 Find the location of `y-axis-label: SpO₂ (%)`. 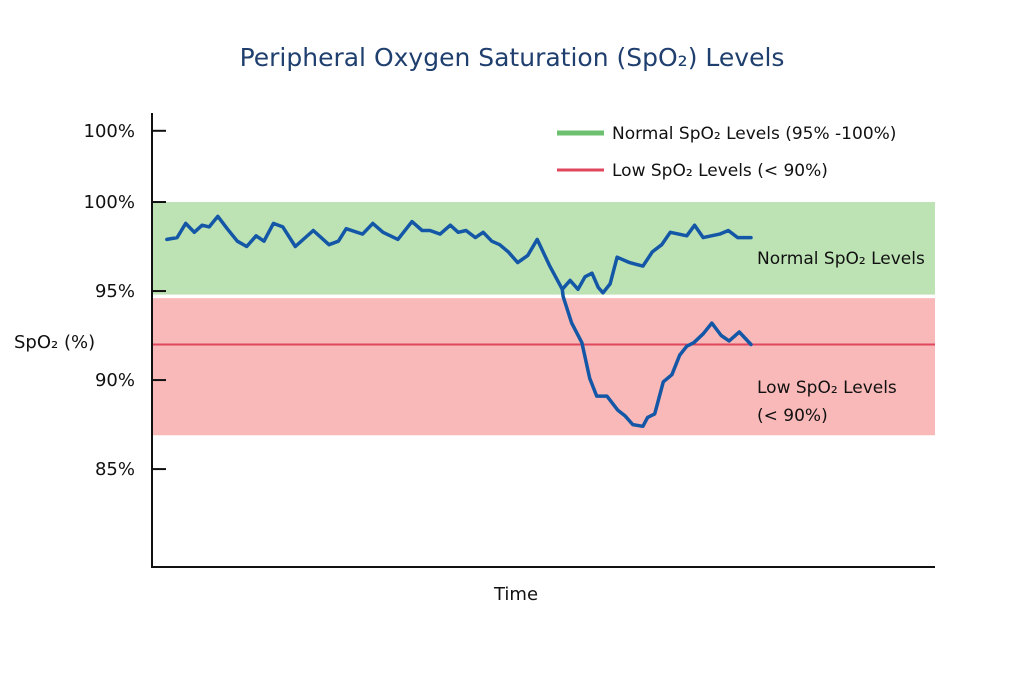

y-axis-label: SpO₂ (%) is located at coordinates (54, 342).